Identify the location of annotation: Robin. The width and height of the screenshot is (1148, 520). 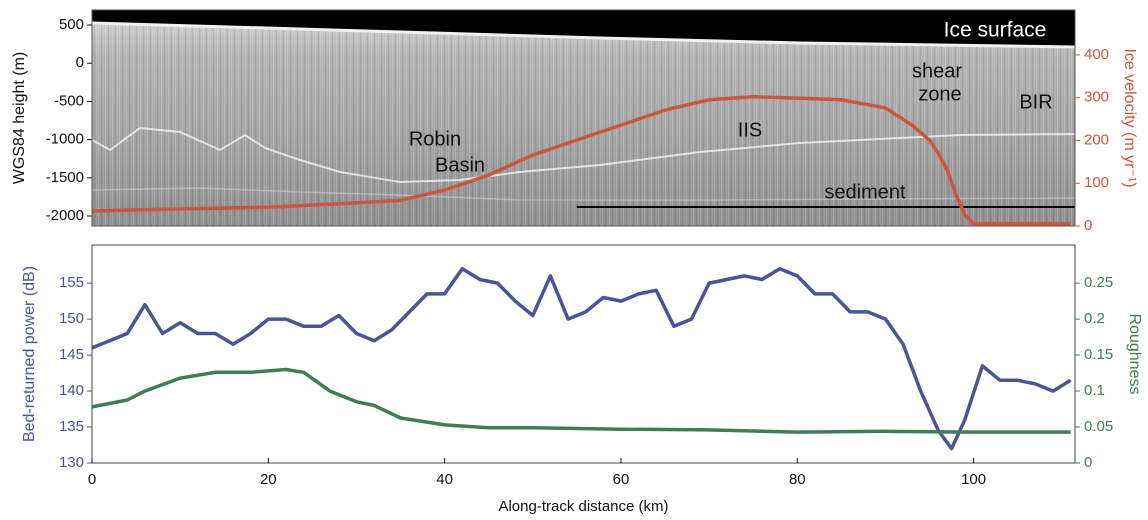
(435, 139).